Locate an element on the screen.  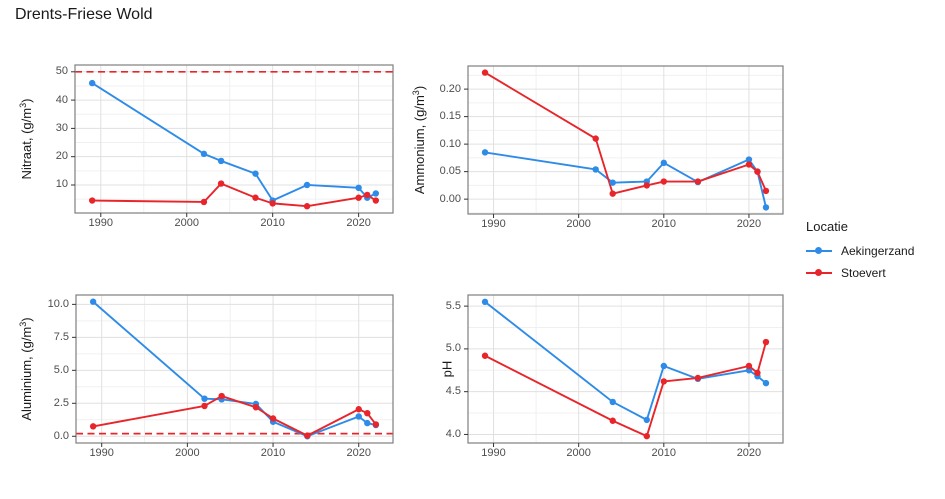
legend-title: Locatie is located at coordinates (827, 226).